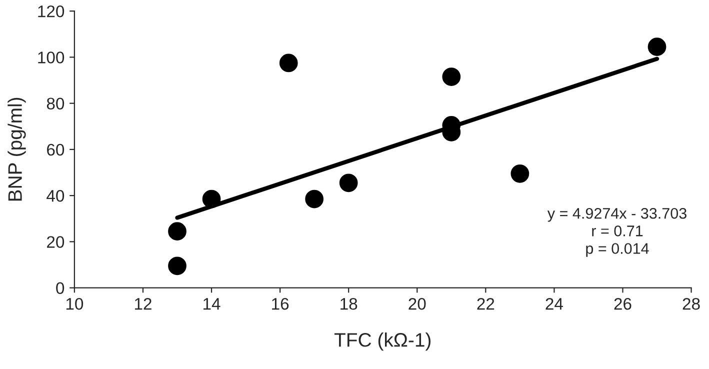 This screenshot has width=709, height=369. What do you see at coordinates (212, 304) in the screenshot?
I see `x-tick-label: 14` at bounding box center [212, 304].